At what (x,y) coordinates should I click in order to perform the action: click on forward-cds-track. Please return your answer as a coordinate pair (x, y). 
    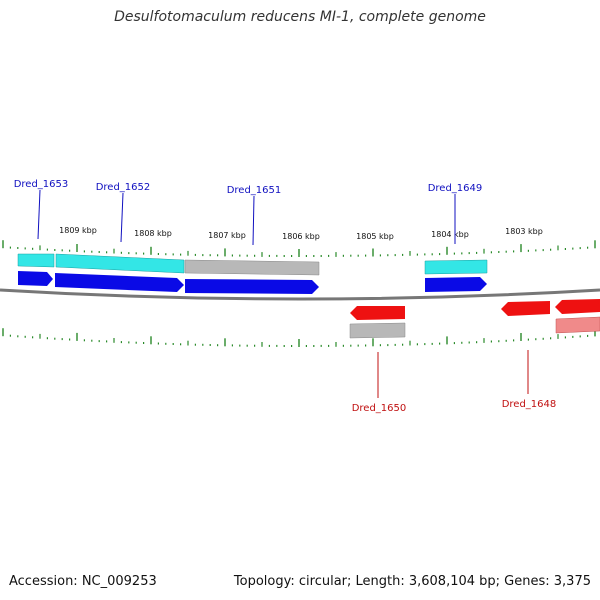
    Looking at the image, I should click on (252, 282).